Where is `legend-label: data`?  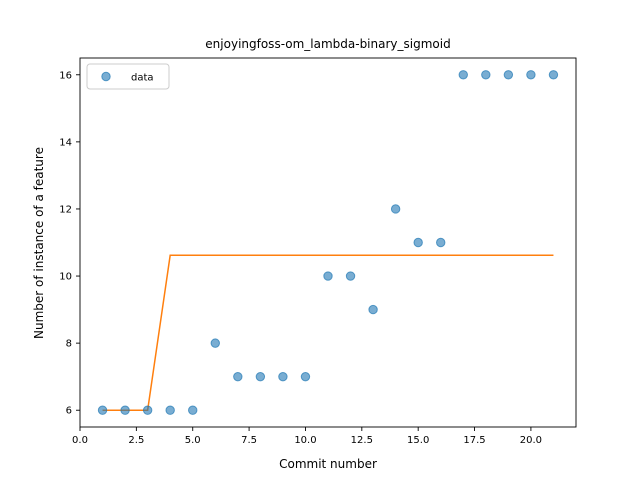
legend-label: data is located at coordinates (142, 78).